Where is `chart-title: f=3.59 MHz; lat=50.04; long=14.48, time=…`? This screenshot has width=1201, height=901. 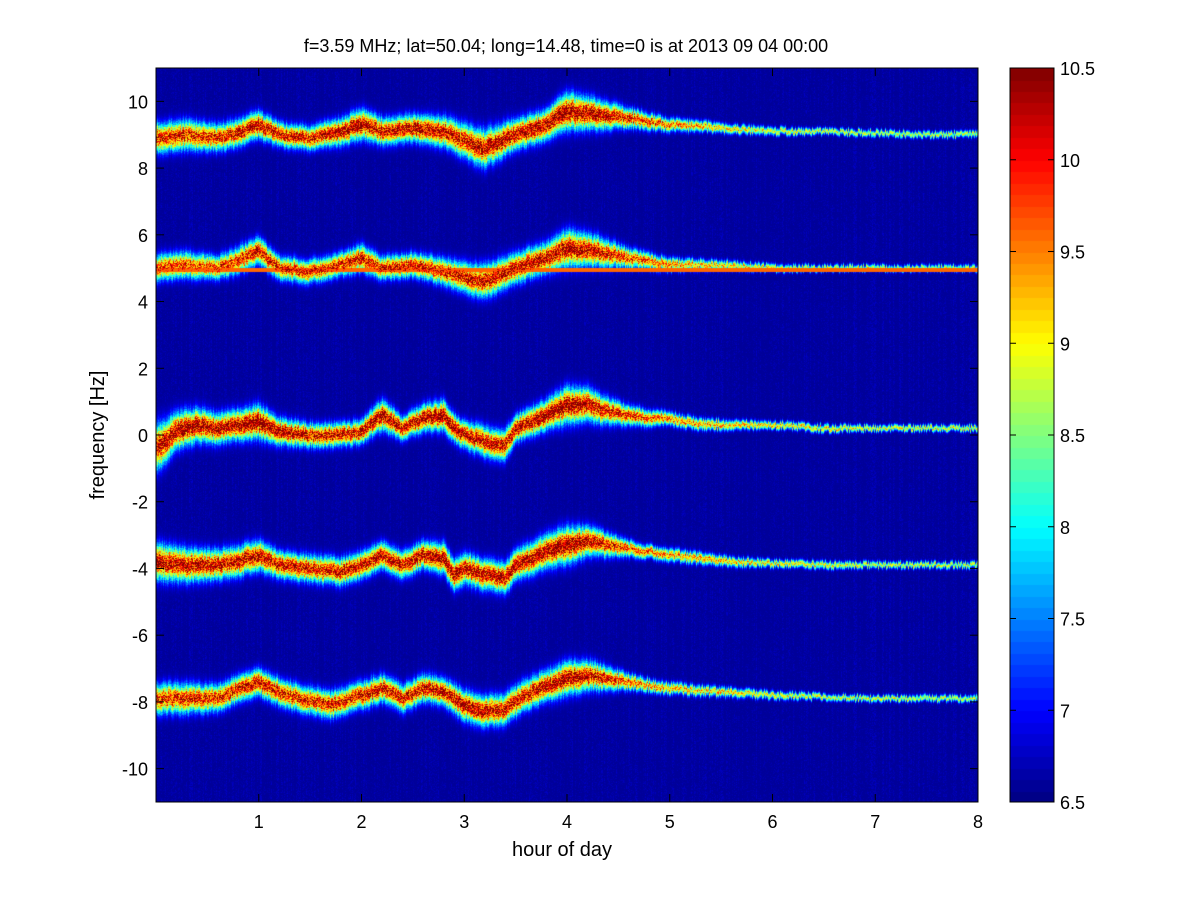 chart-title: f=3.59 MHz; lat=50.04; long=14.48, time=… is located at coordinates (566, 46).